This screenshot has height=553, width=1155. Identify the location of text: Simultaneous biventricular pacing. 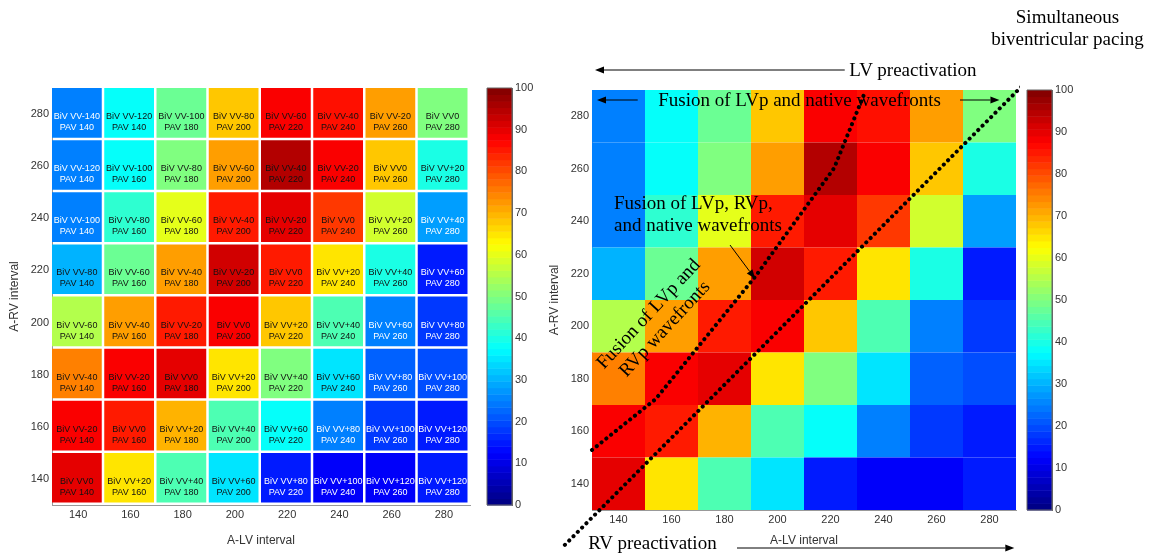
(1067, 28).